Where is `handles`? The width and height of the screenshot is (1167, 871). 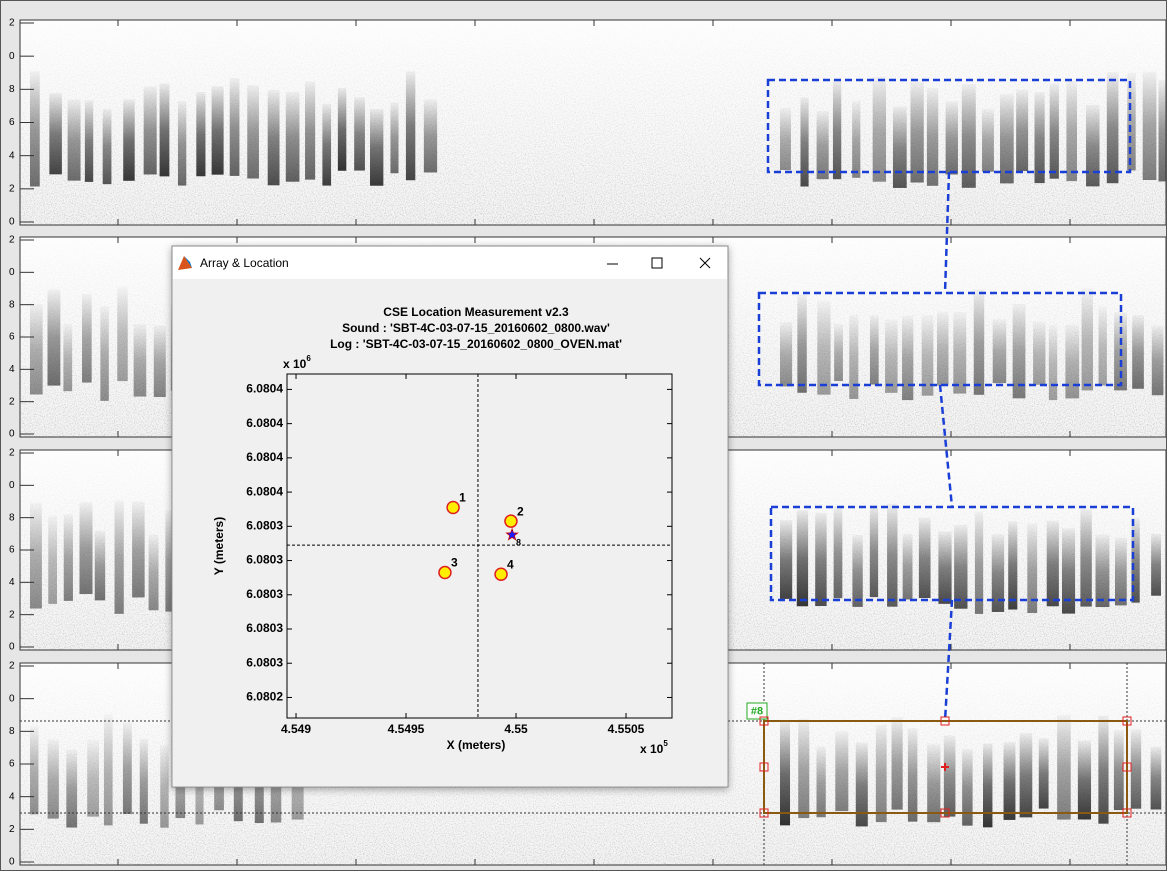
handles is located at coordinates (945, 767).